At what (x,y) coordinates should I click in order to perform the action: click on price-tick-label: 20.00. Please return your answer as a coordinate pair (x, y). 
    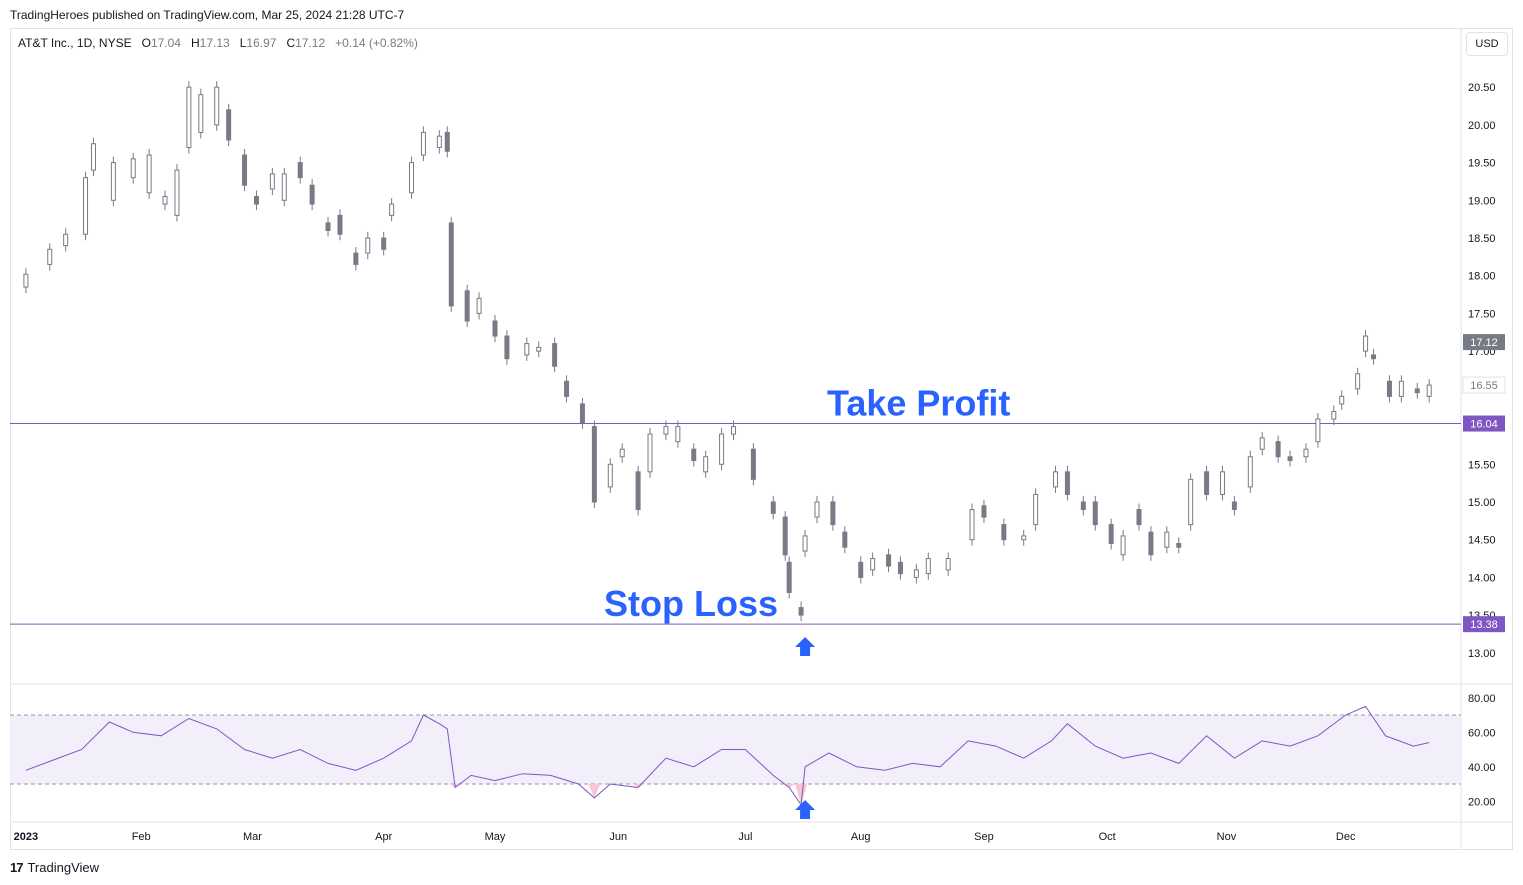
    Looking at the image, I should click on (1482, 126).